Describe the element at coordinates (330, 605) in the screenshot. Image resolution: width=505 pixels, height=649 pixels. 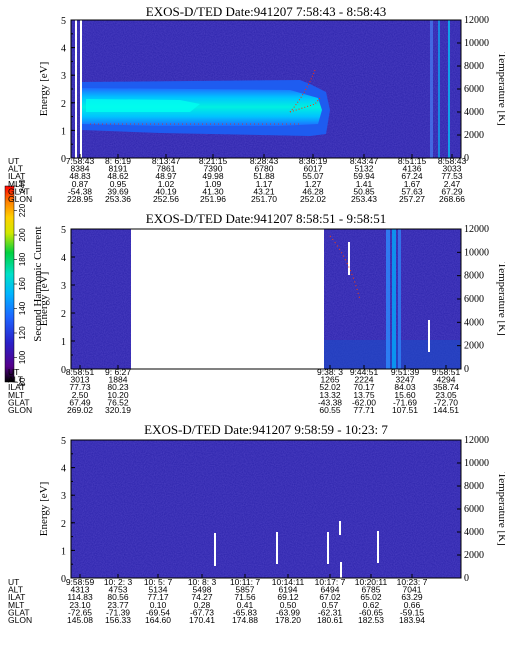
I see `panel-3-ephemeris-value: 0.57` at that location.